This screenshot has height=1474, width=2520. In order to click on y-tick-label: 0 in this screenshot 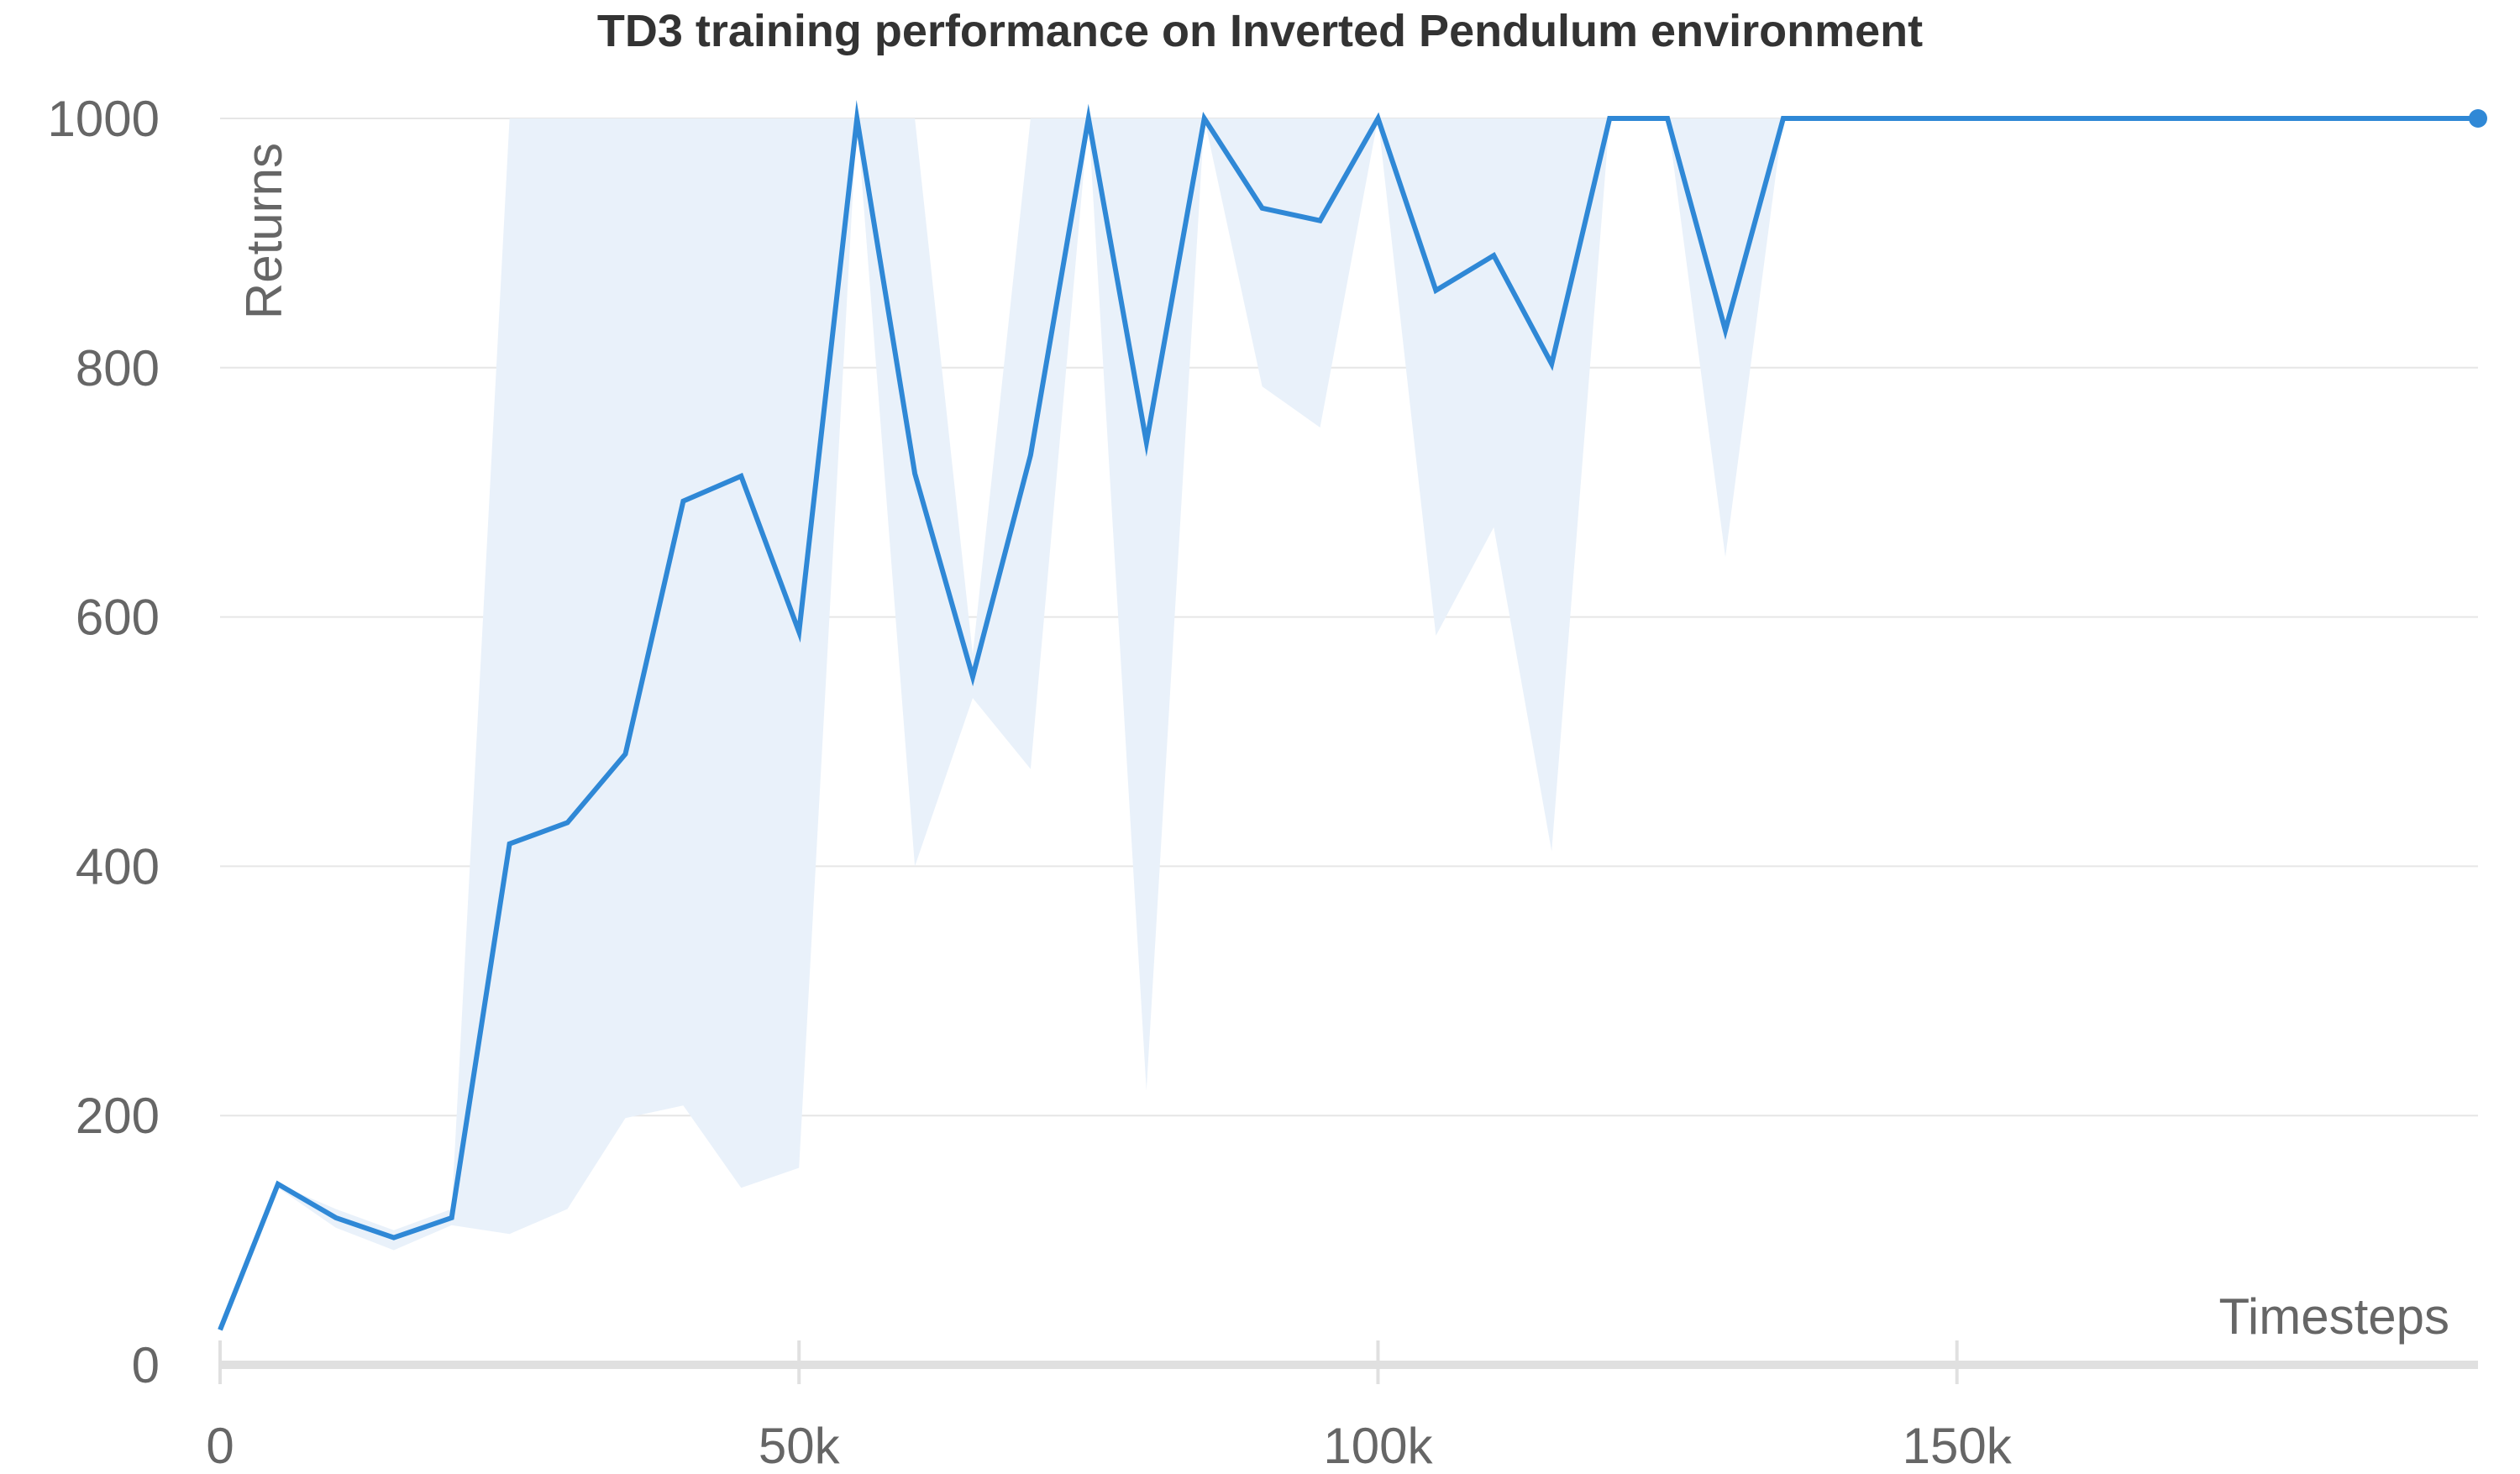, I will do `click(146, 1365)`.